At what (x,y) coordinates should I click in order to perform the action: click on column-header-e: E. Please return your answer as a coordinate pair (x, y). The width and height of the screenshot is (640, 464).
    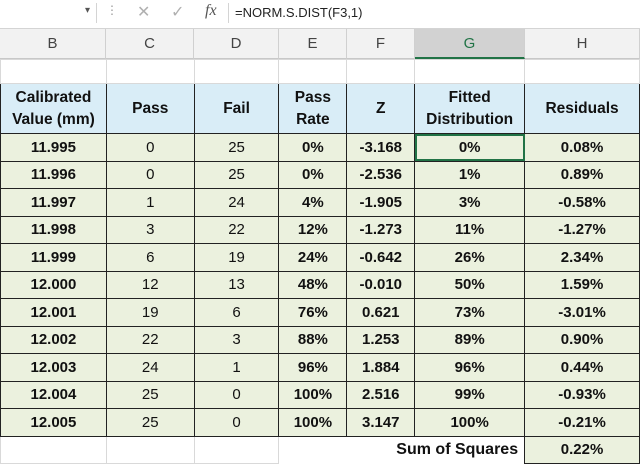
    Looking at the image, I should click on (313, 44).